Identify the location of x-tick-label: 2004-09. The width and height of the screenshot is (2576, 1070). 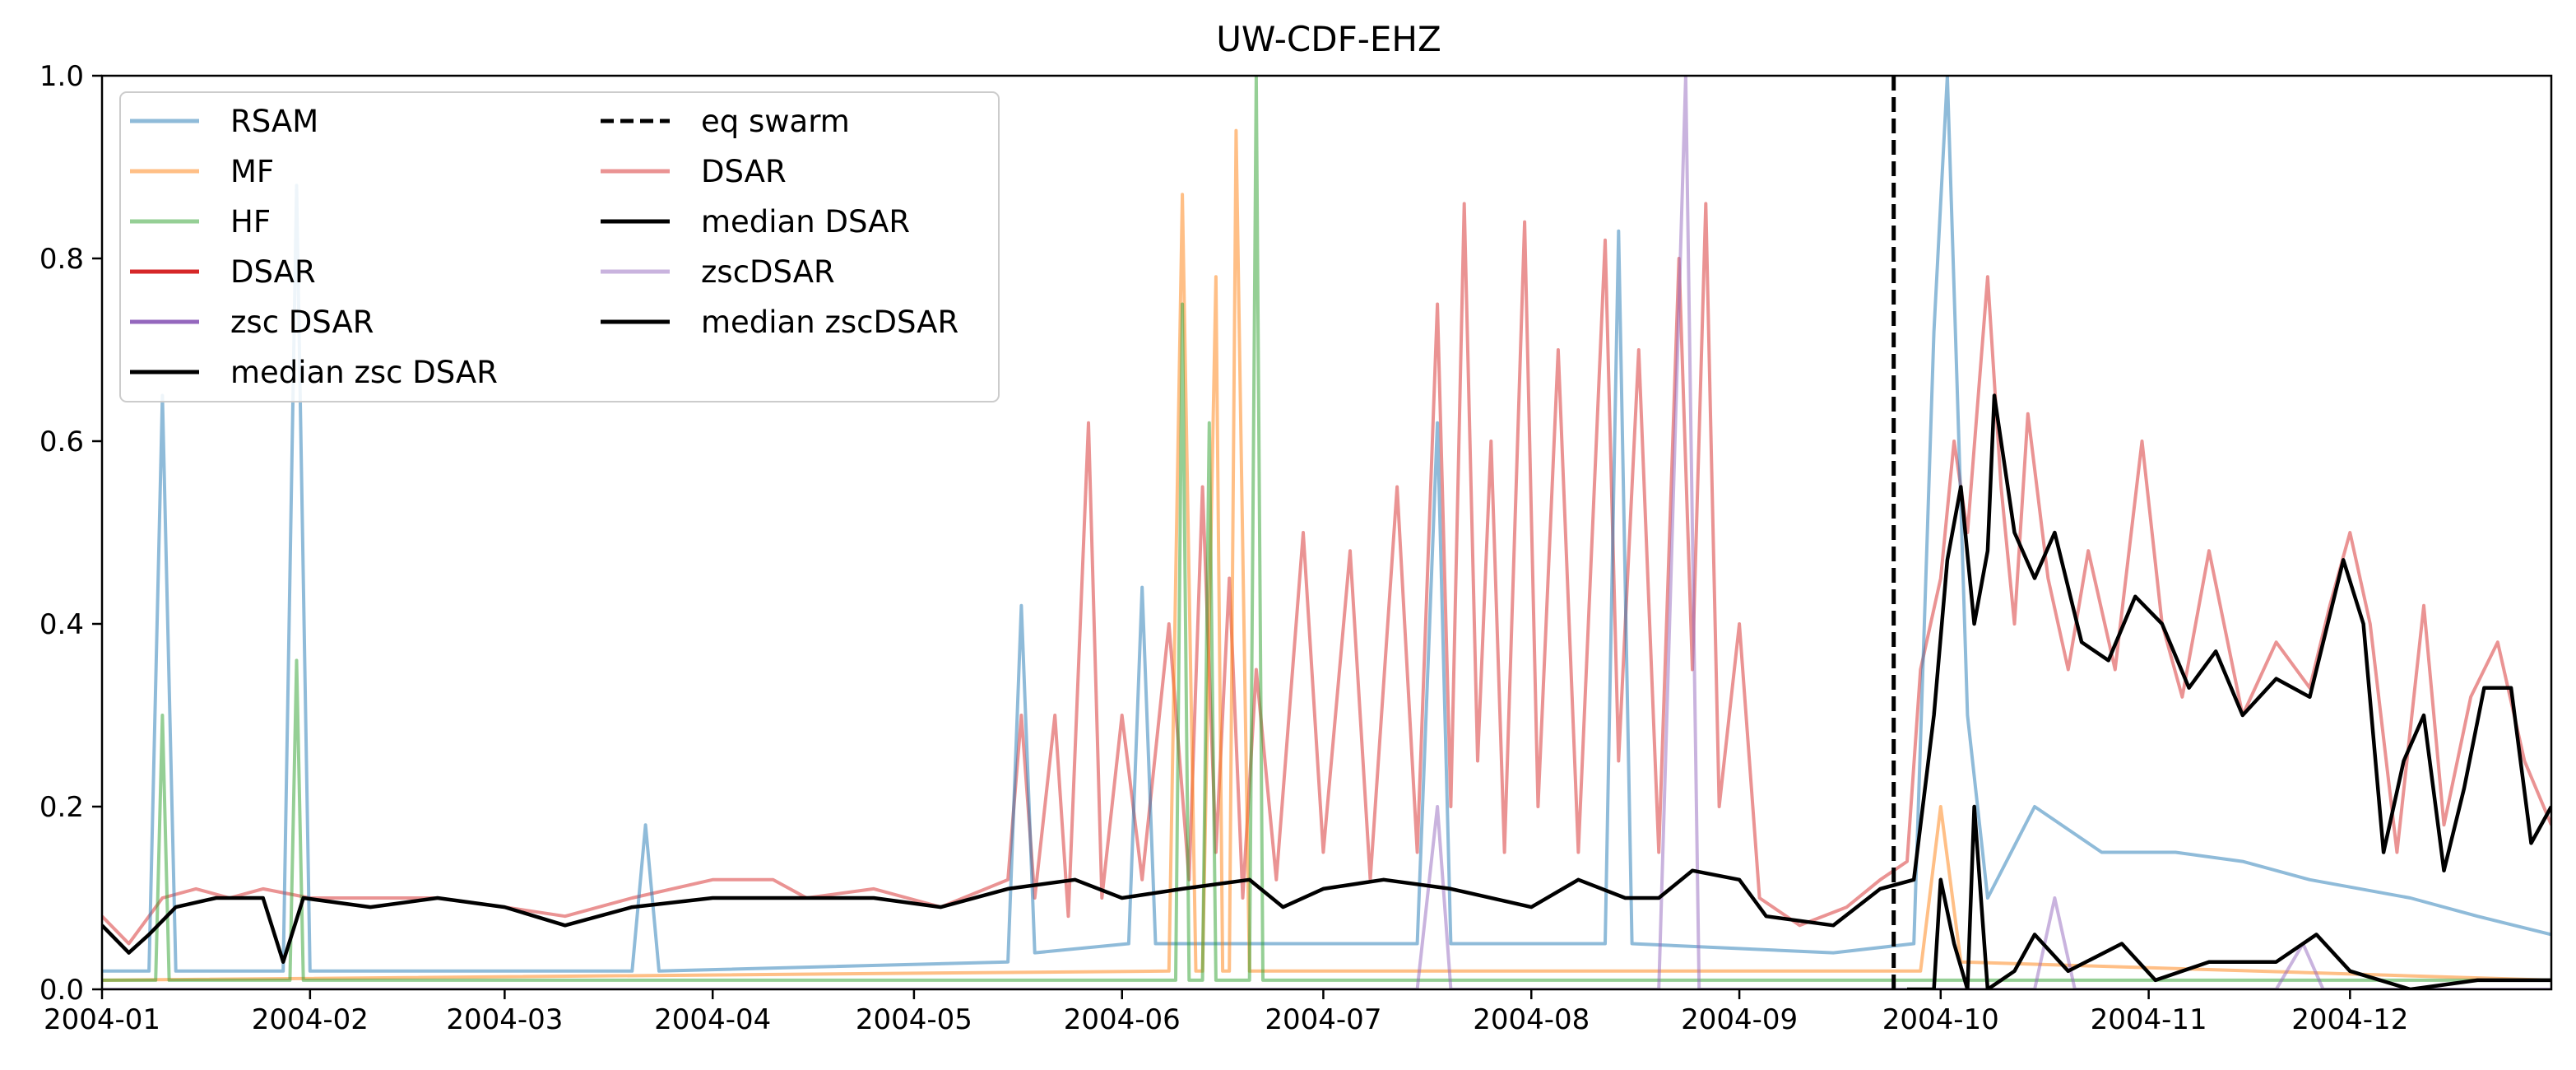
(1740, 1019).